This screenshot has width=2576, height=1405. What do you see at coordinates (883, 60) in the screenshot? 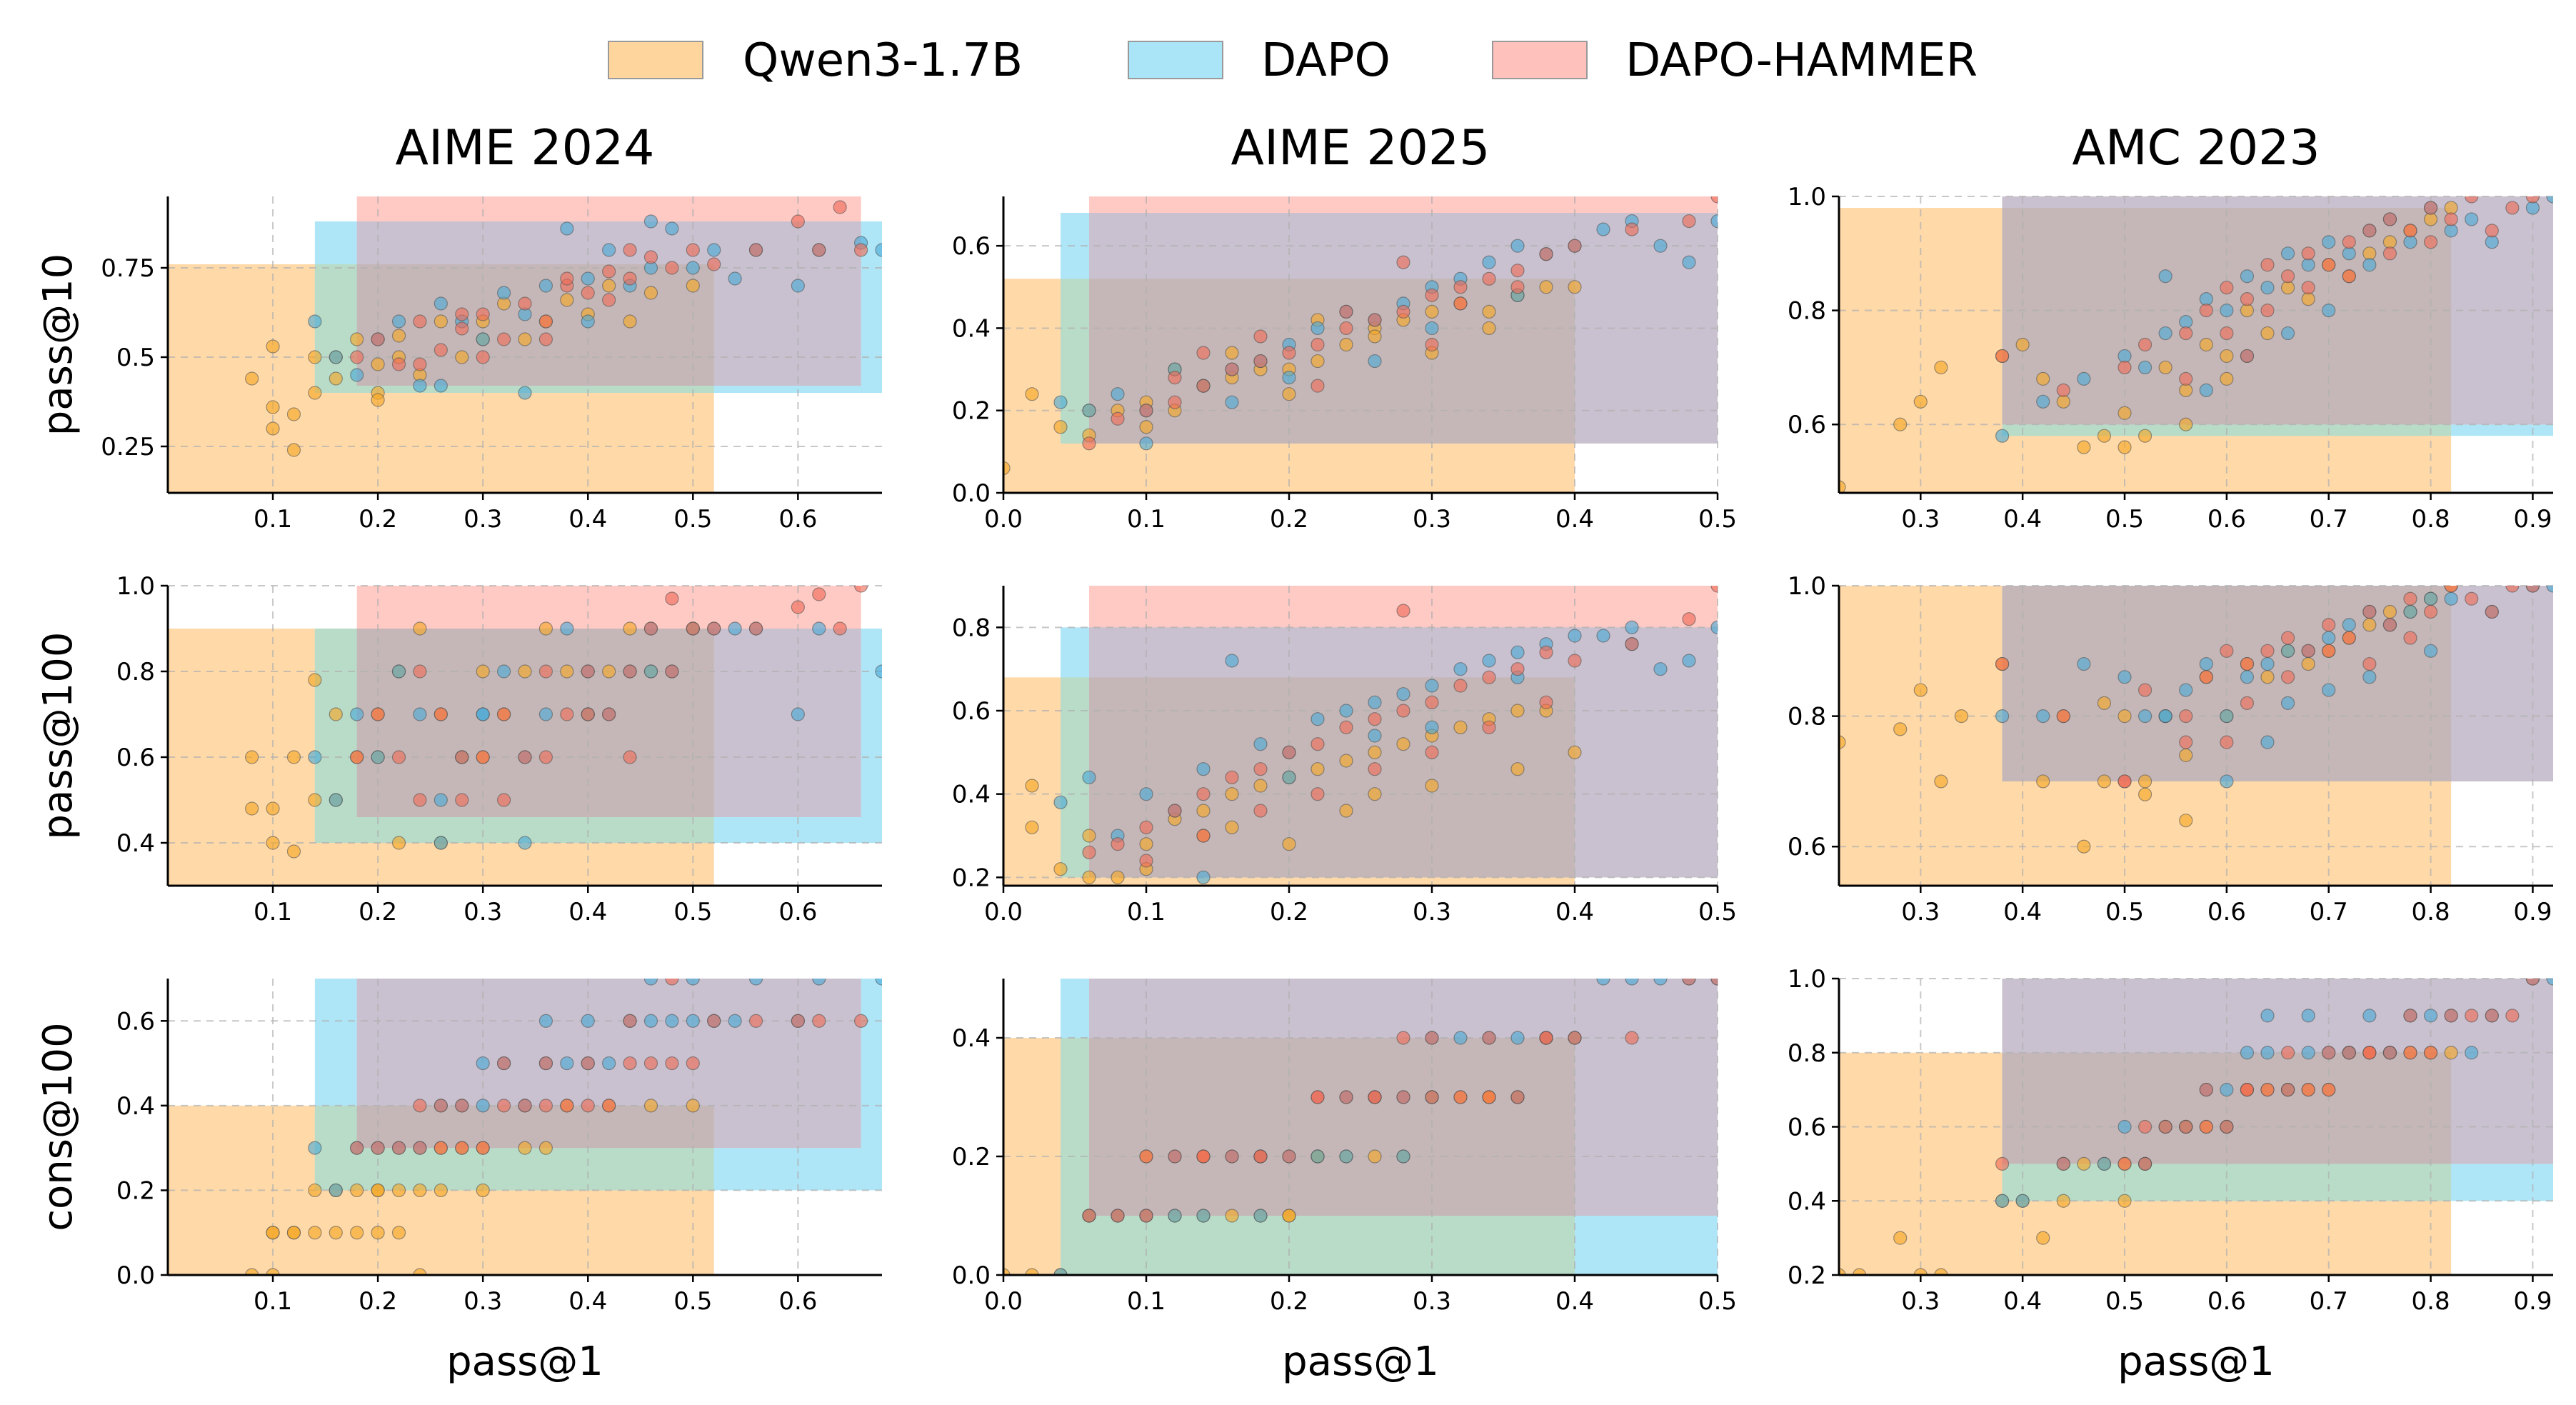
I see `legend-label-qwen: Qwen3-1.7B` at bounding box center [883, 60].